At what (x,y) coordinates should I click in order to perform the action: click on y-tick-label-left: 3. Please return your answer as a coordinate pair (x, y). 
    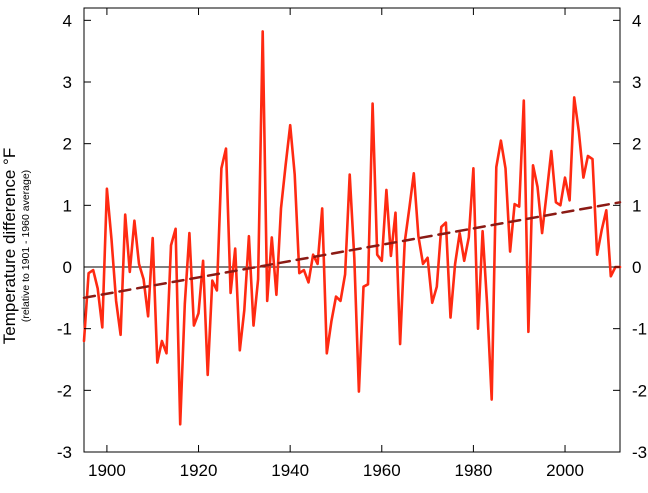
    Looking at the image, I should click on (67, 82).